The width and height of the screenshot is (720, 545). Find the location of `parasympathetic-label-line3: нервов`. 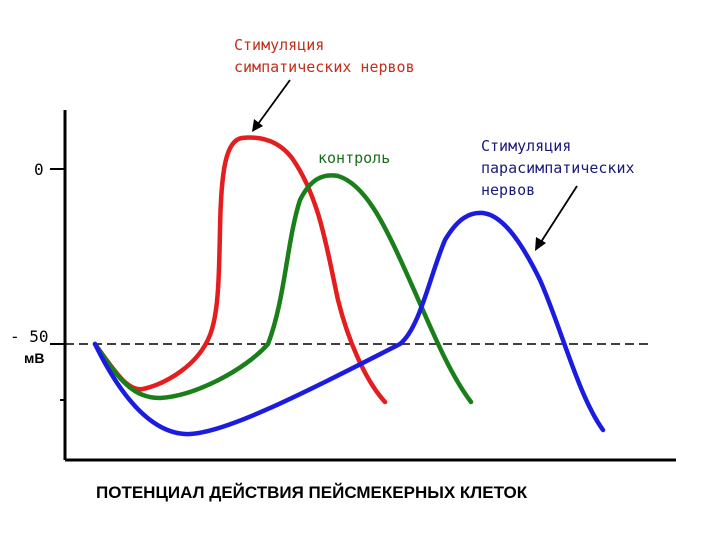

parasympathetic-label-line3: нервов is located at coordinates (508, 190).